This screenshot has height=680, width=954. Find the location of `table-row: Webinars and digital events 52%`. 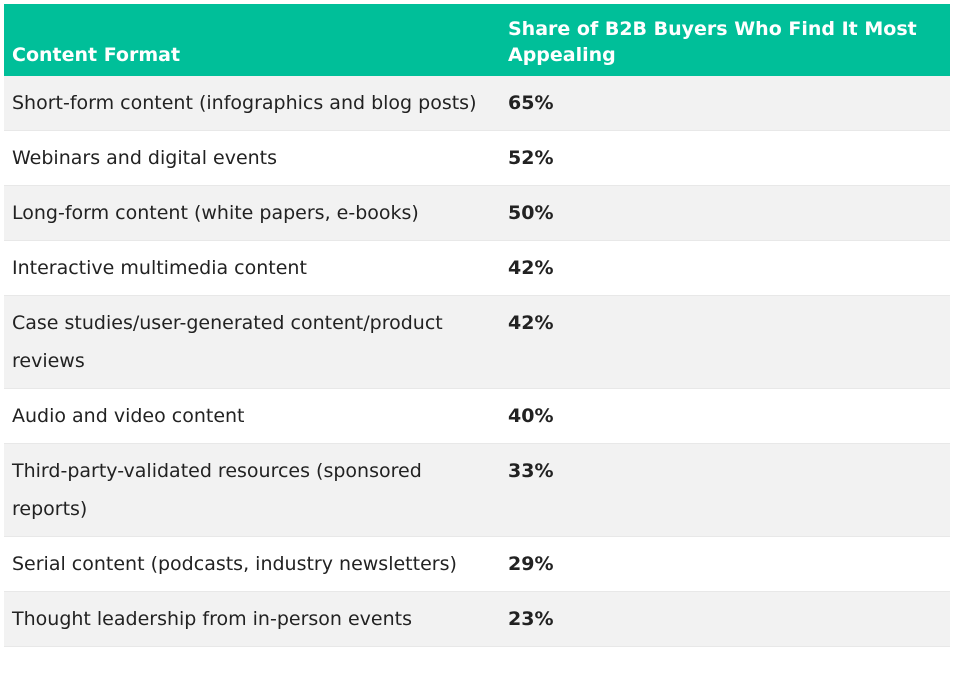

table-row: Webinars and digital events 52% is located at coordinates (477, 158).